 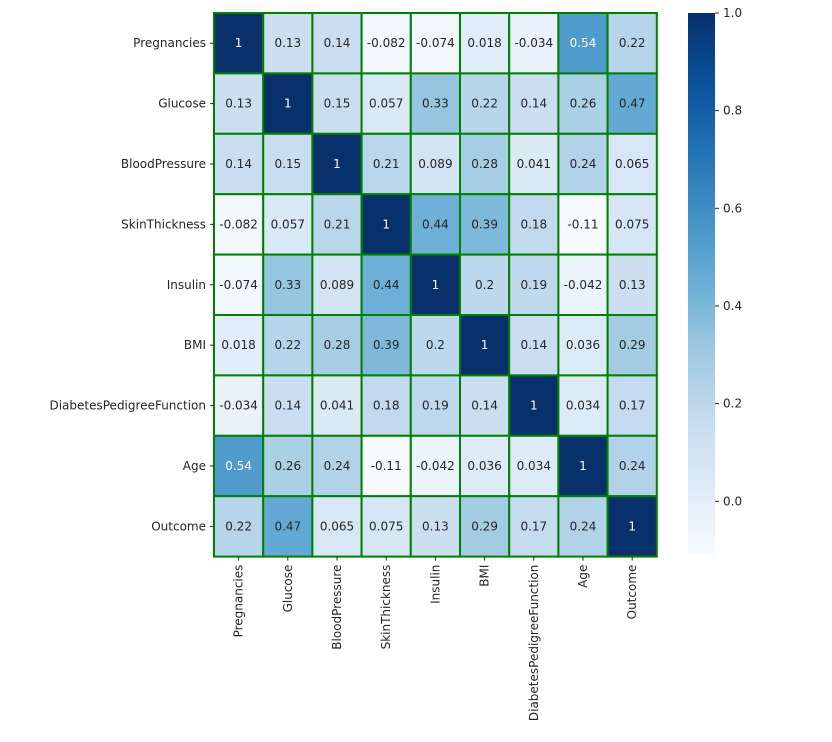 I want to click on y-tick-label: BloodPressure, so click(x=163, y=164).